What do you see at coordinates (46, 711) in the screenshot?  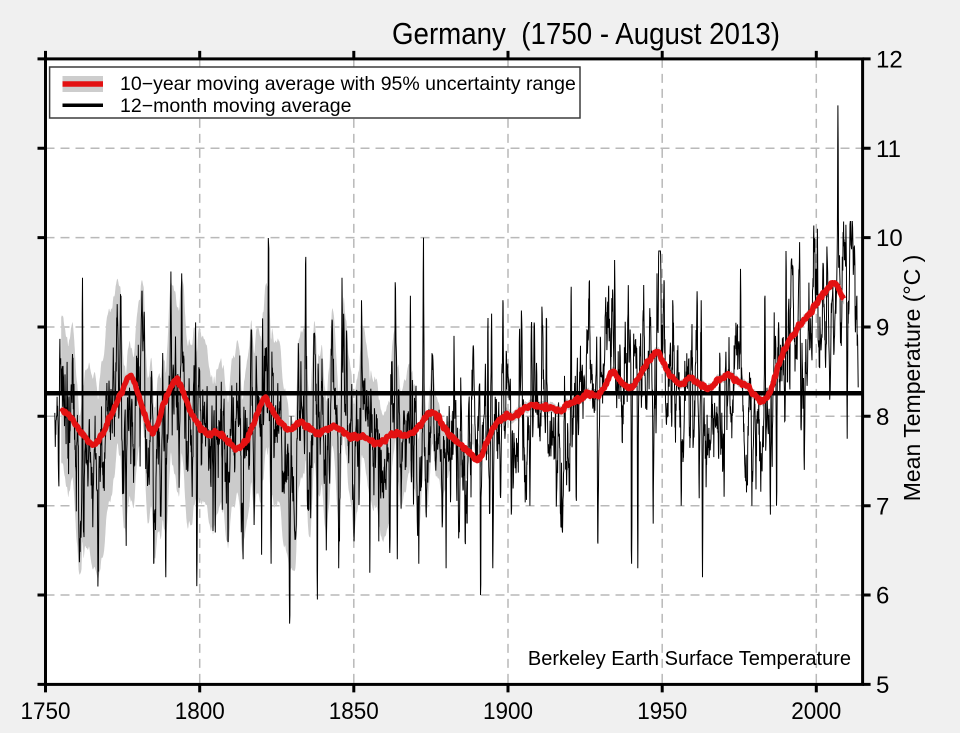 I see `svg-text: 1750` at bounding box center [46, 711].